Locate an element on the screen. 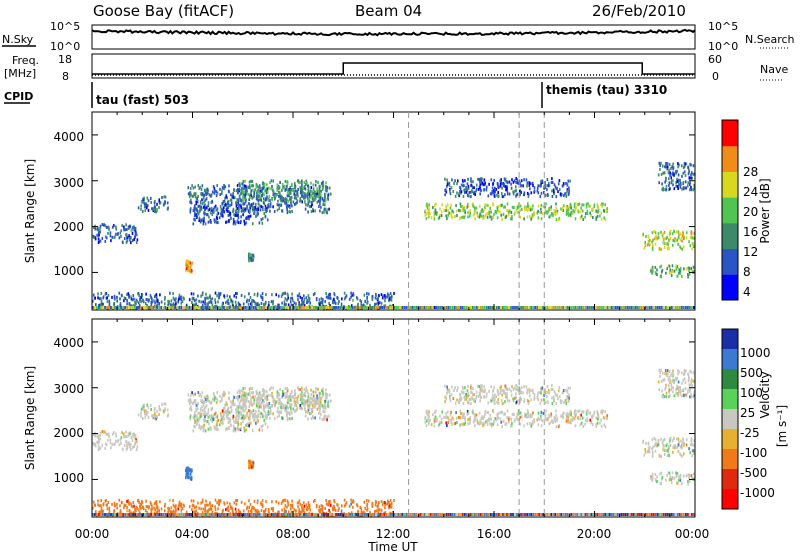 This screenshot has width=800, height=554. power-colorbar-swatch is located at coordinates (730, 287).